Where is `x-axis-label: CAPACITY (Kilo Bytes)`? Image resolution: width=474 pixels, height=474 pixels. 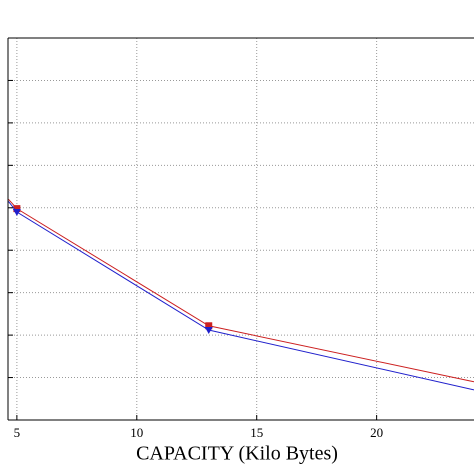
x-axis-label: CAPACITY (Kilo Bytes) is located at coordinates (237, 454).